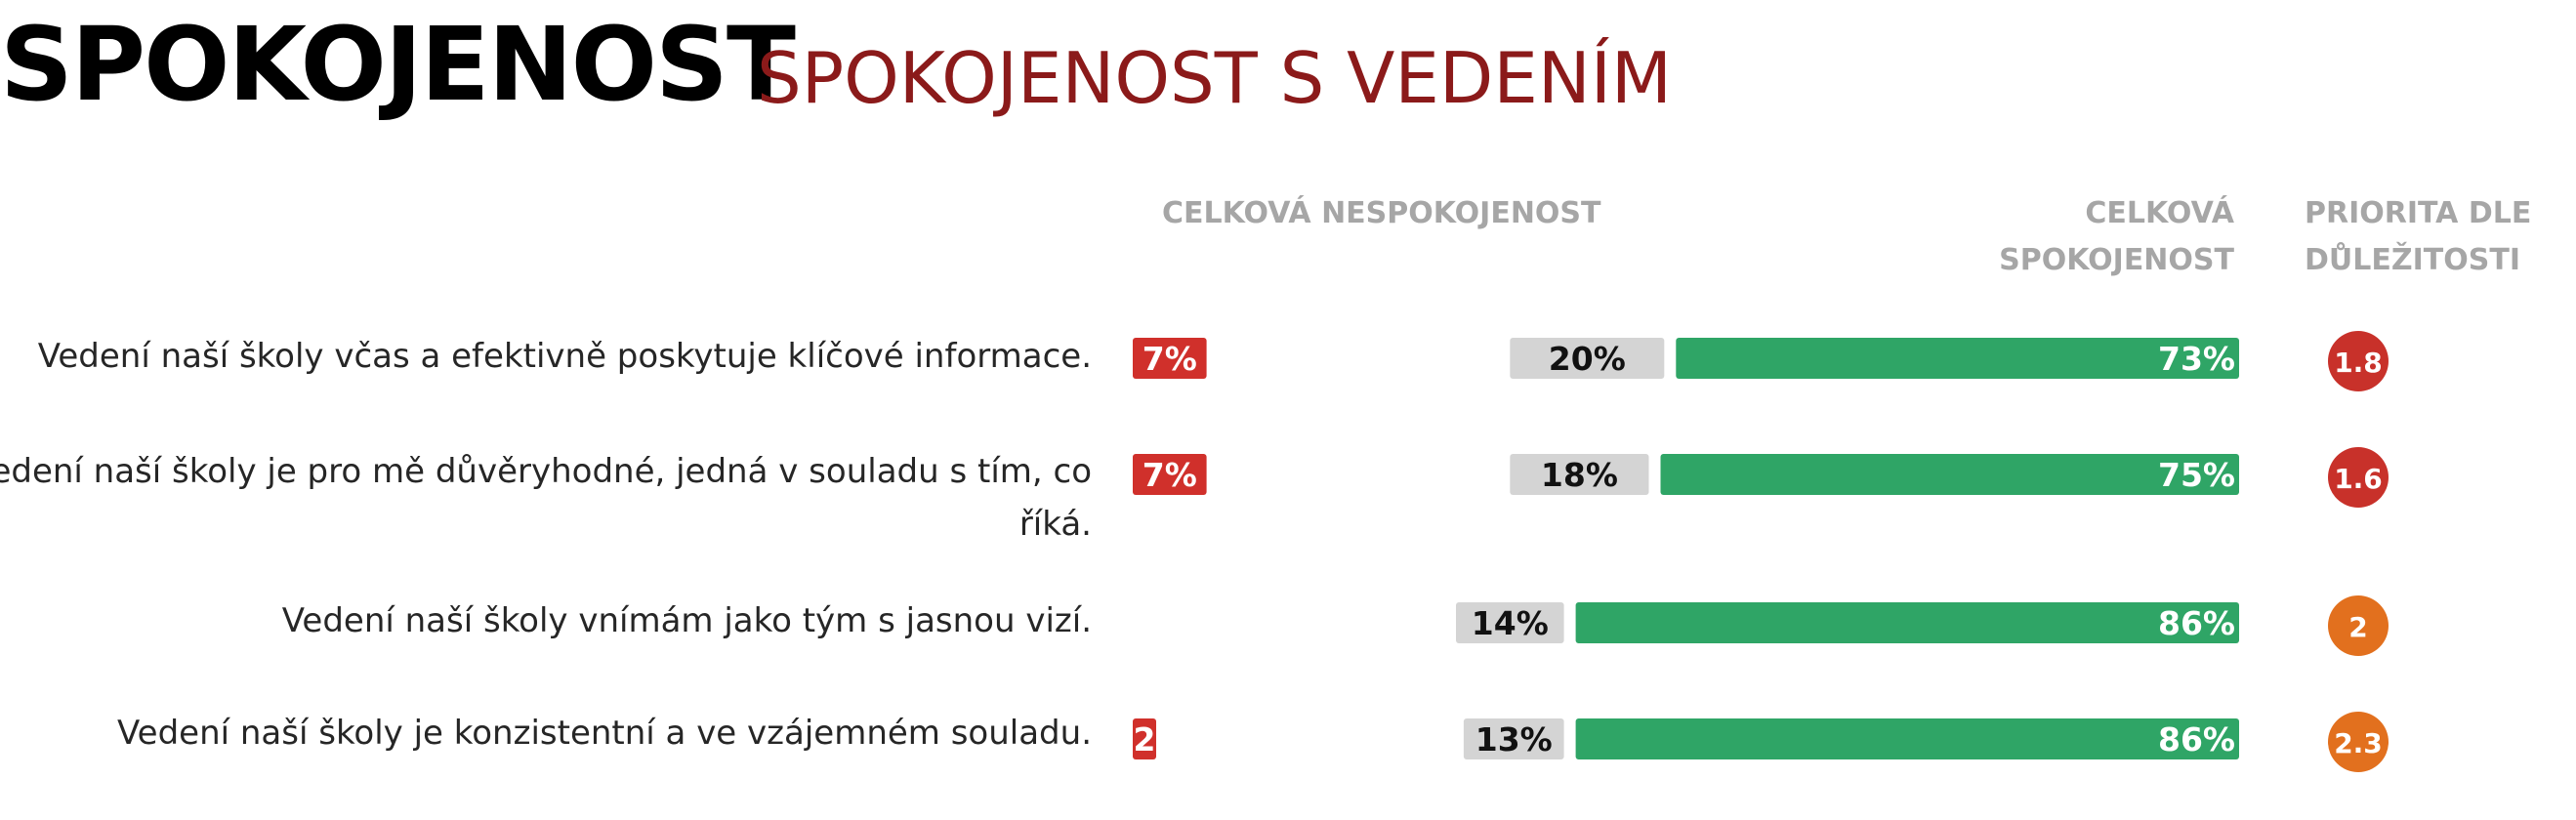  I want to click on page-subtitle: SPOKOJENOST S VEDENÍM, so click(1215, 78).